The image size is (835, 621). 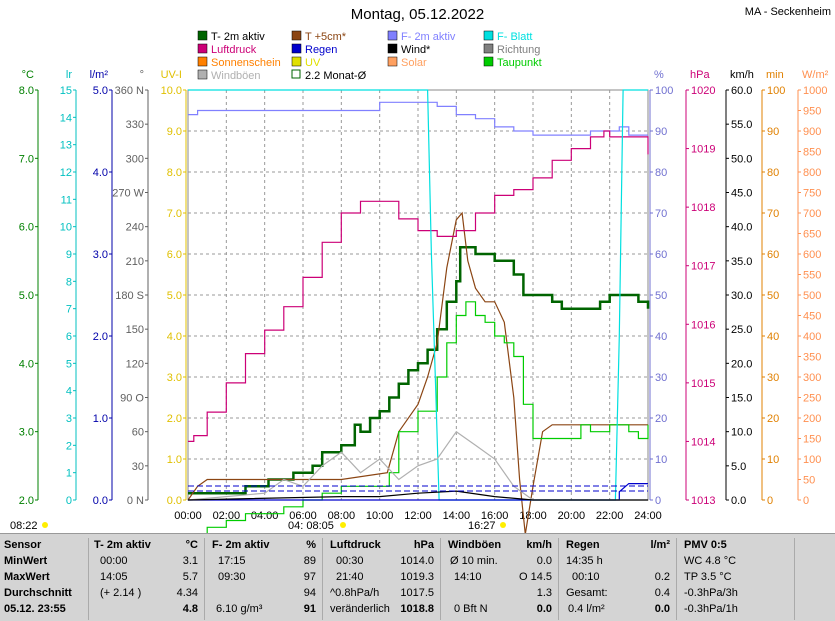 What do you see at coordinates (815, 75) in the screenshot?
I see `axis-unit-wm2: W/m²` at bounding box center [815, 75].